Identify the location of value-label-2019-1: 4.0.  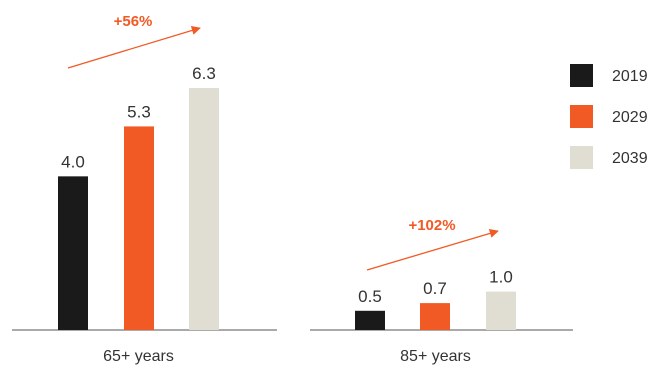
(73, 161).